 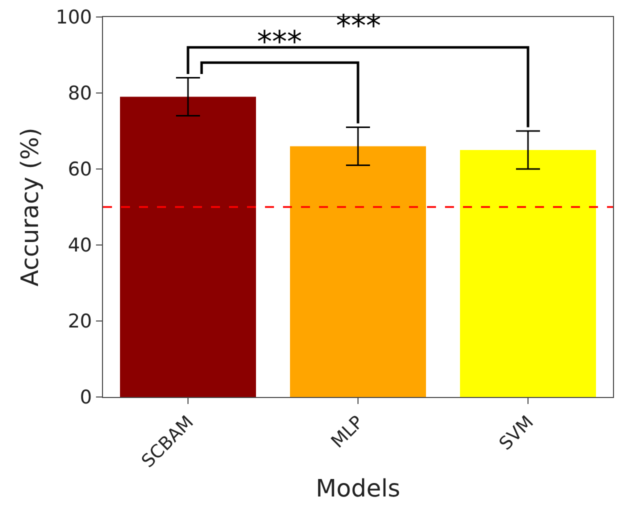 What do you see at coordinates (74, 17) in the screenshot?
I see `y-tick-label: 100` at bounding box center [74, 17].